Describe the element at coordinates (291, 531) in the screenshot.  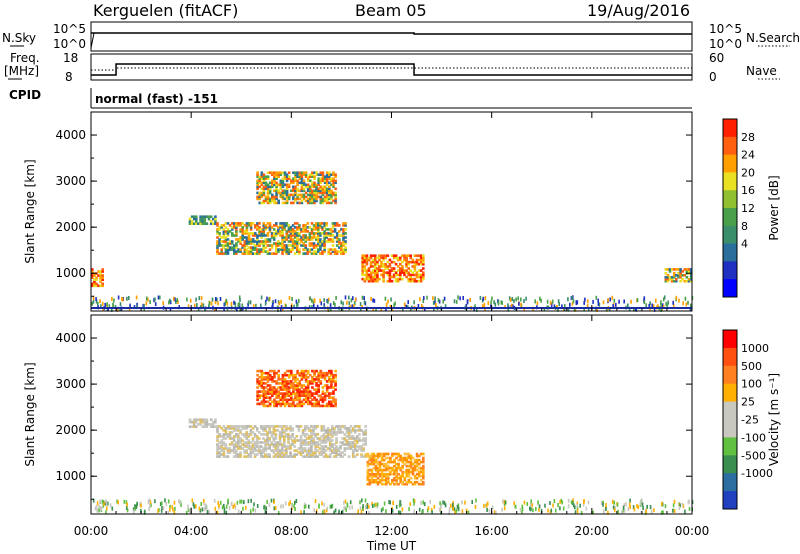
I see `xtick-label: 08:00` at that location.